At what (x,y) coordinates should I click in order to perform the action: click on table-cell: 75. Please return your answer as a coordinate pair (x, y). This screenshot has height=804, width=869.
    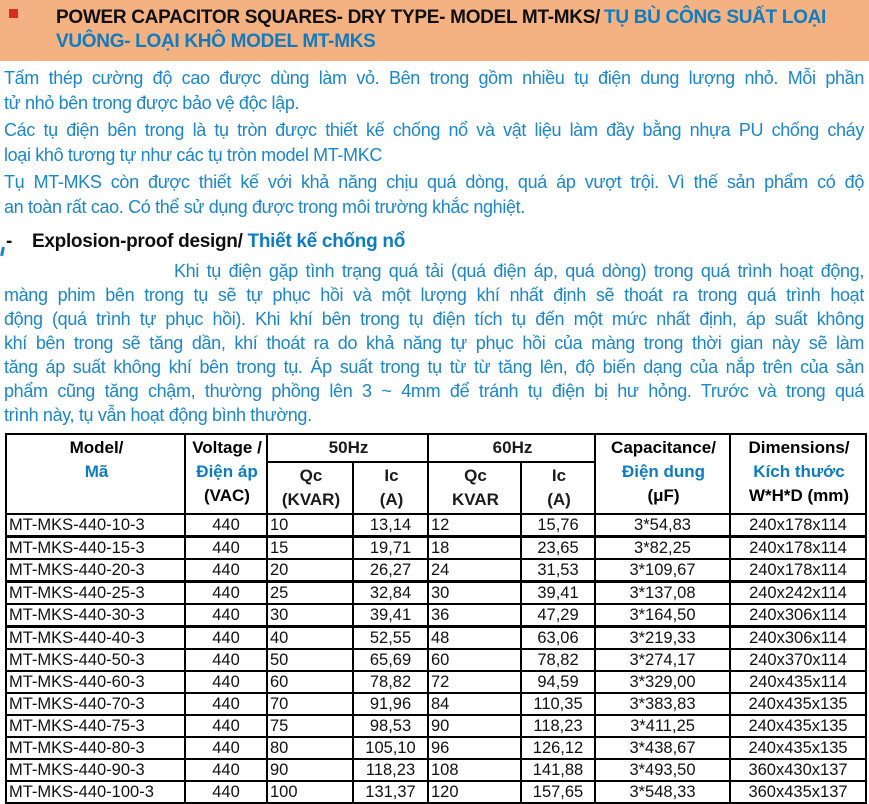
    Looking at the image, I should click on (310, 726).